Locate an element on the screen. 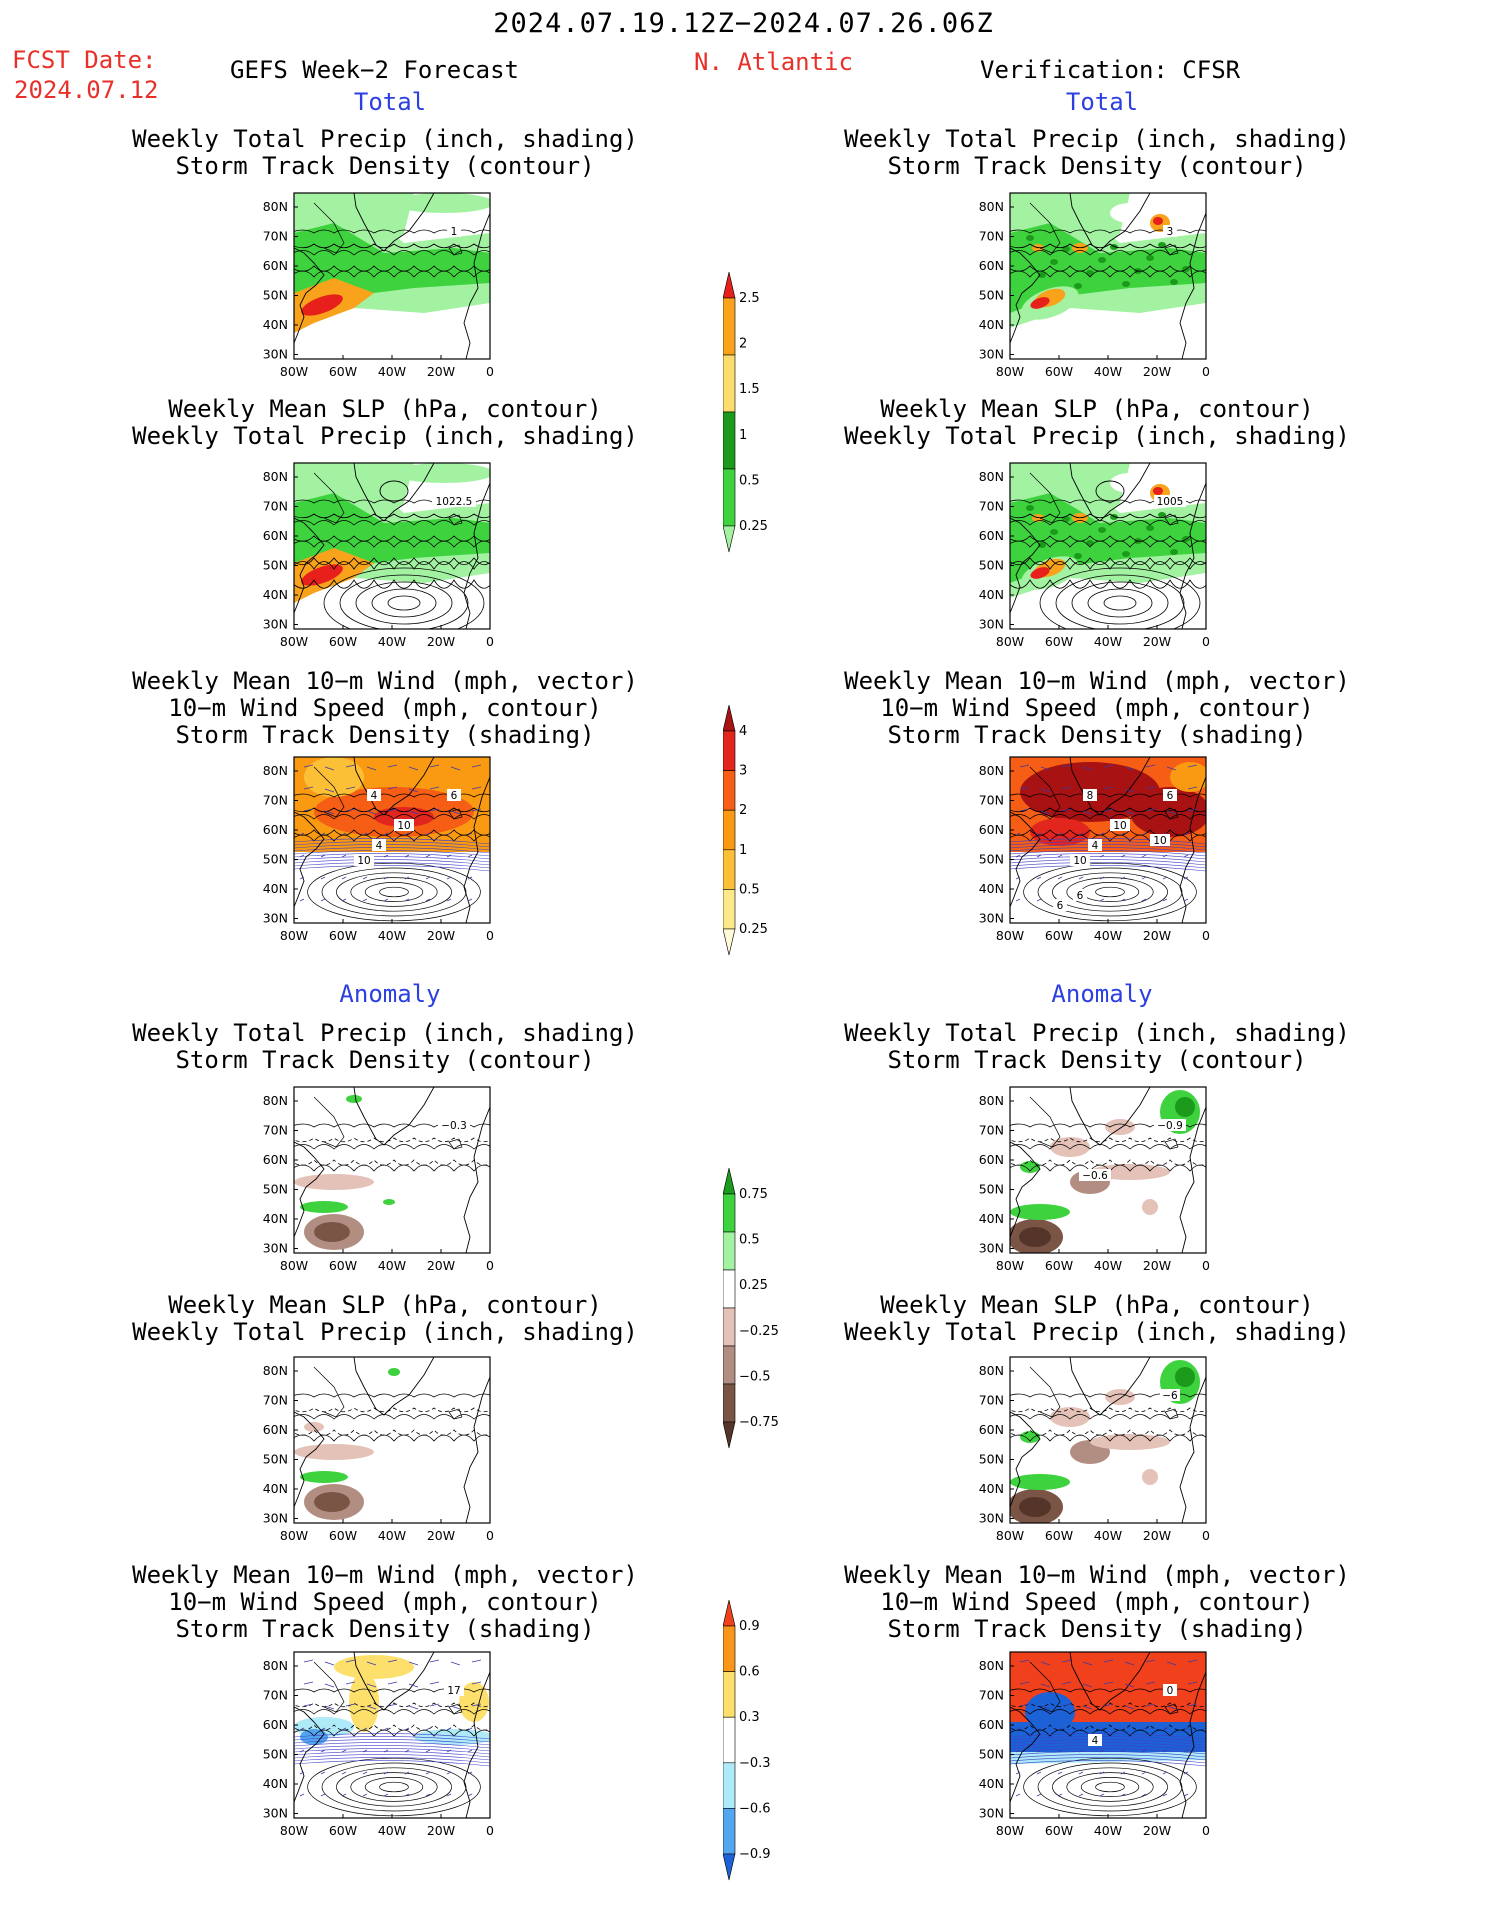  colorbar-track_total: 4 3 2 1 0.5 0.25 is located at coordinates (745, 830).